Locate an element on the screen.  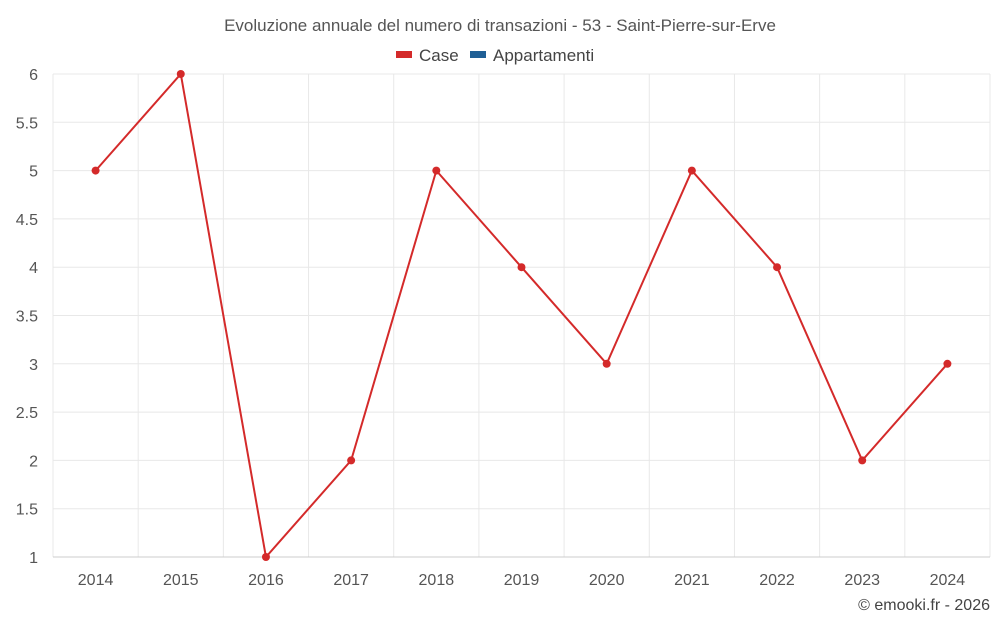
legend-item-appartamenti: Appartamenti is located at coordinates (532, 55).